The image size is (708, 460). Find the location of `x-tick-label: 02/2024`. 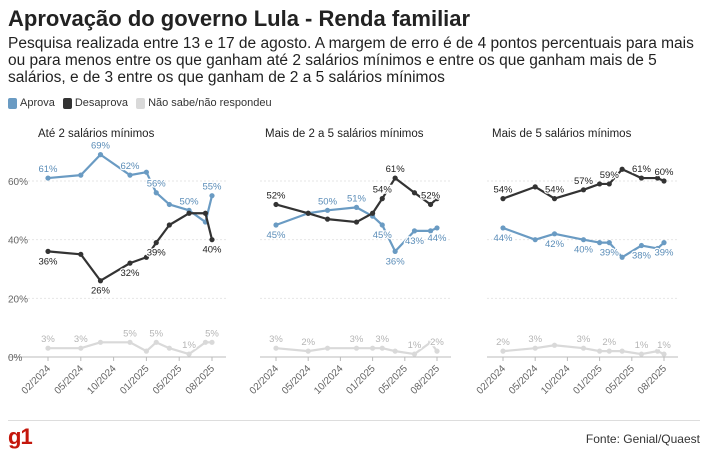

x-tick-label: 02/2024 is located at coordinates (265, 380).